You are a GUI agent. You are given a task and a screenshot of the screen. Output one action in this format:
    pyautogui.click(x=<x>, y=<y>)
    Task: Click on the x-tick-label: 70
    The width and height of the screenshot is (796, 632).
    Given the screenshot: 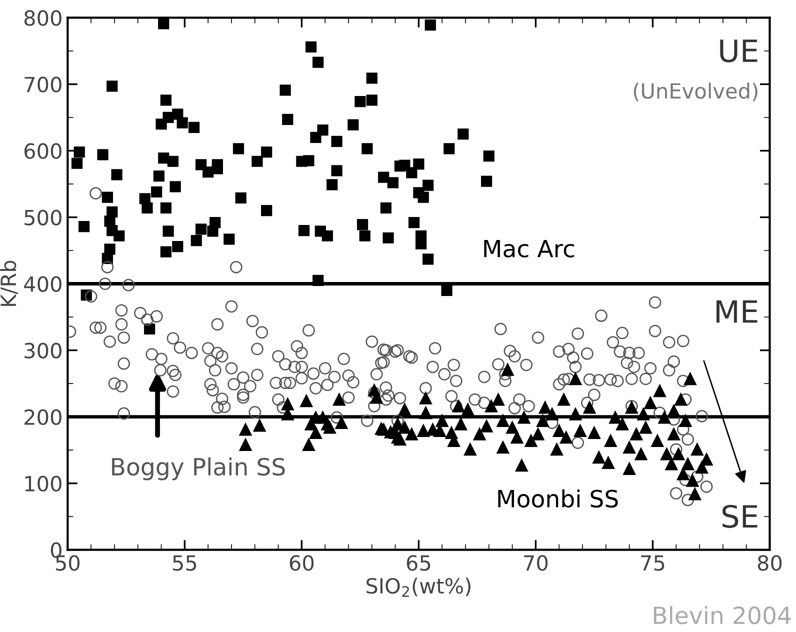 What is the action you would take?
    pyautogui.click(x=536, y=563)
    